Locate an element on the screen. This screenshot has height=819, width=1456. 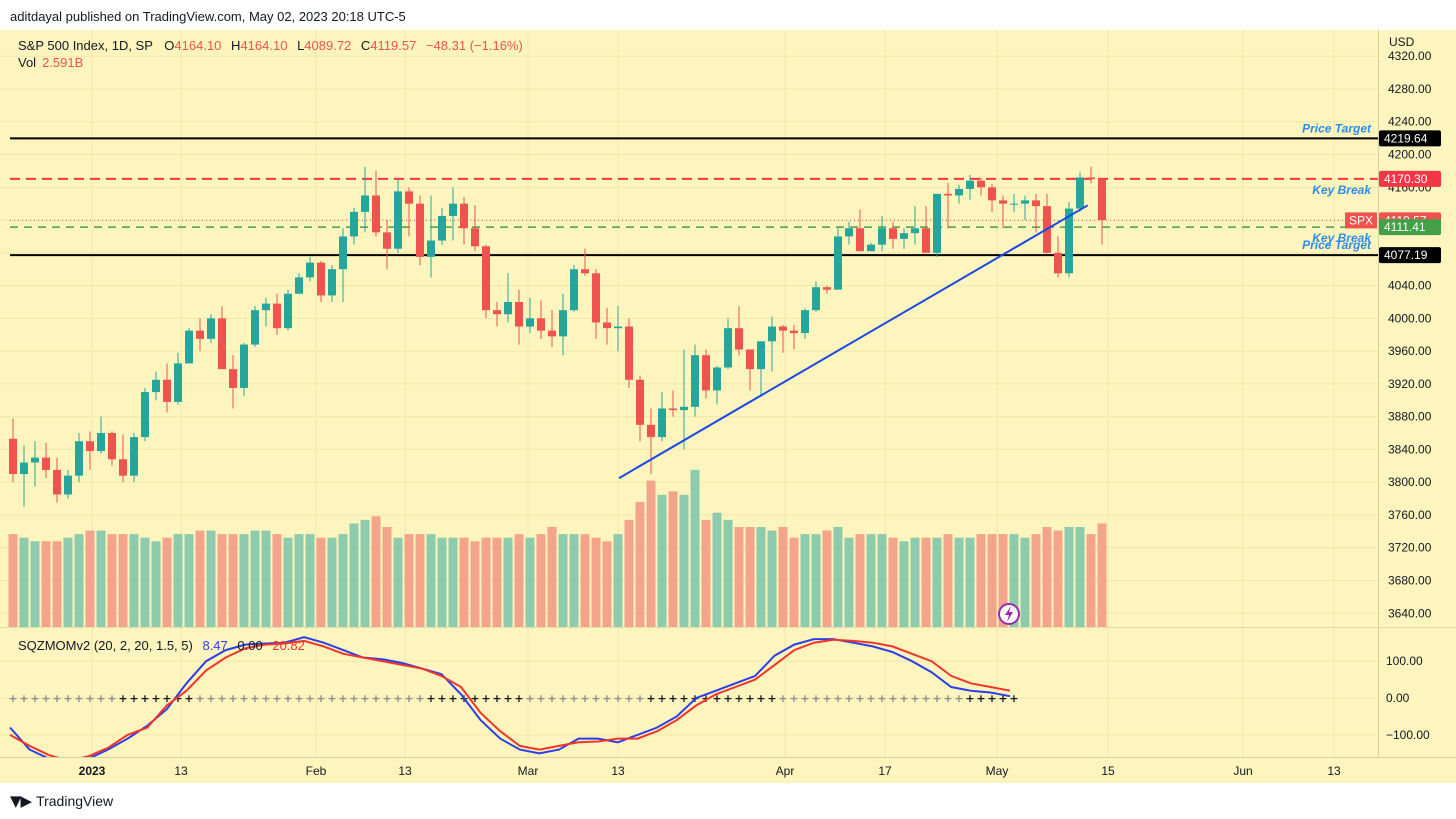
time-axis: 2023 13 Feb 13 Mar 13 Apr 17 May 15 Jun 13 is located at coordinates (710, 771).